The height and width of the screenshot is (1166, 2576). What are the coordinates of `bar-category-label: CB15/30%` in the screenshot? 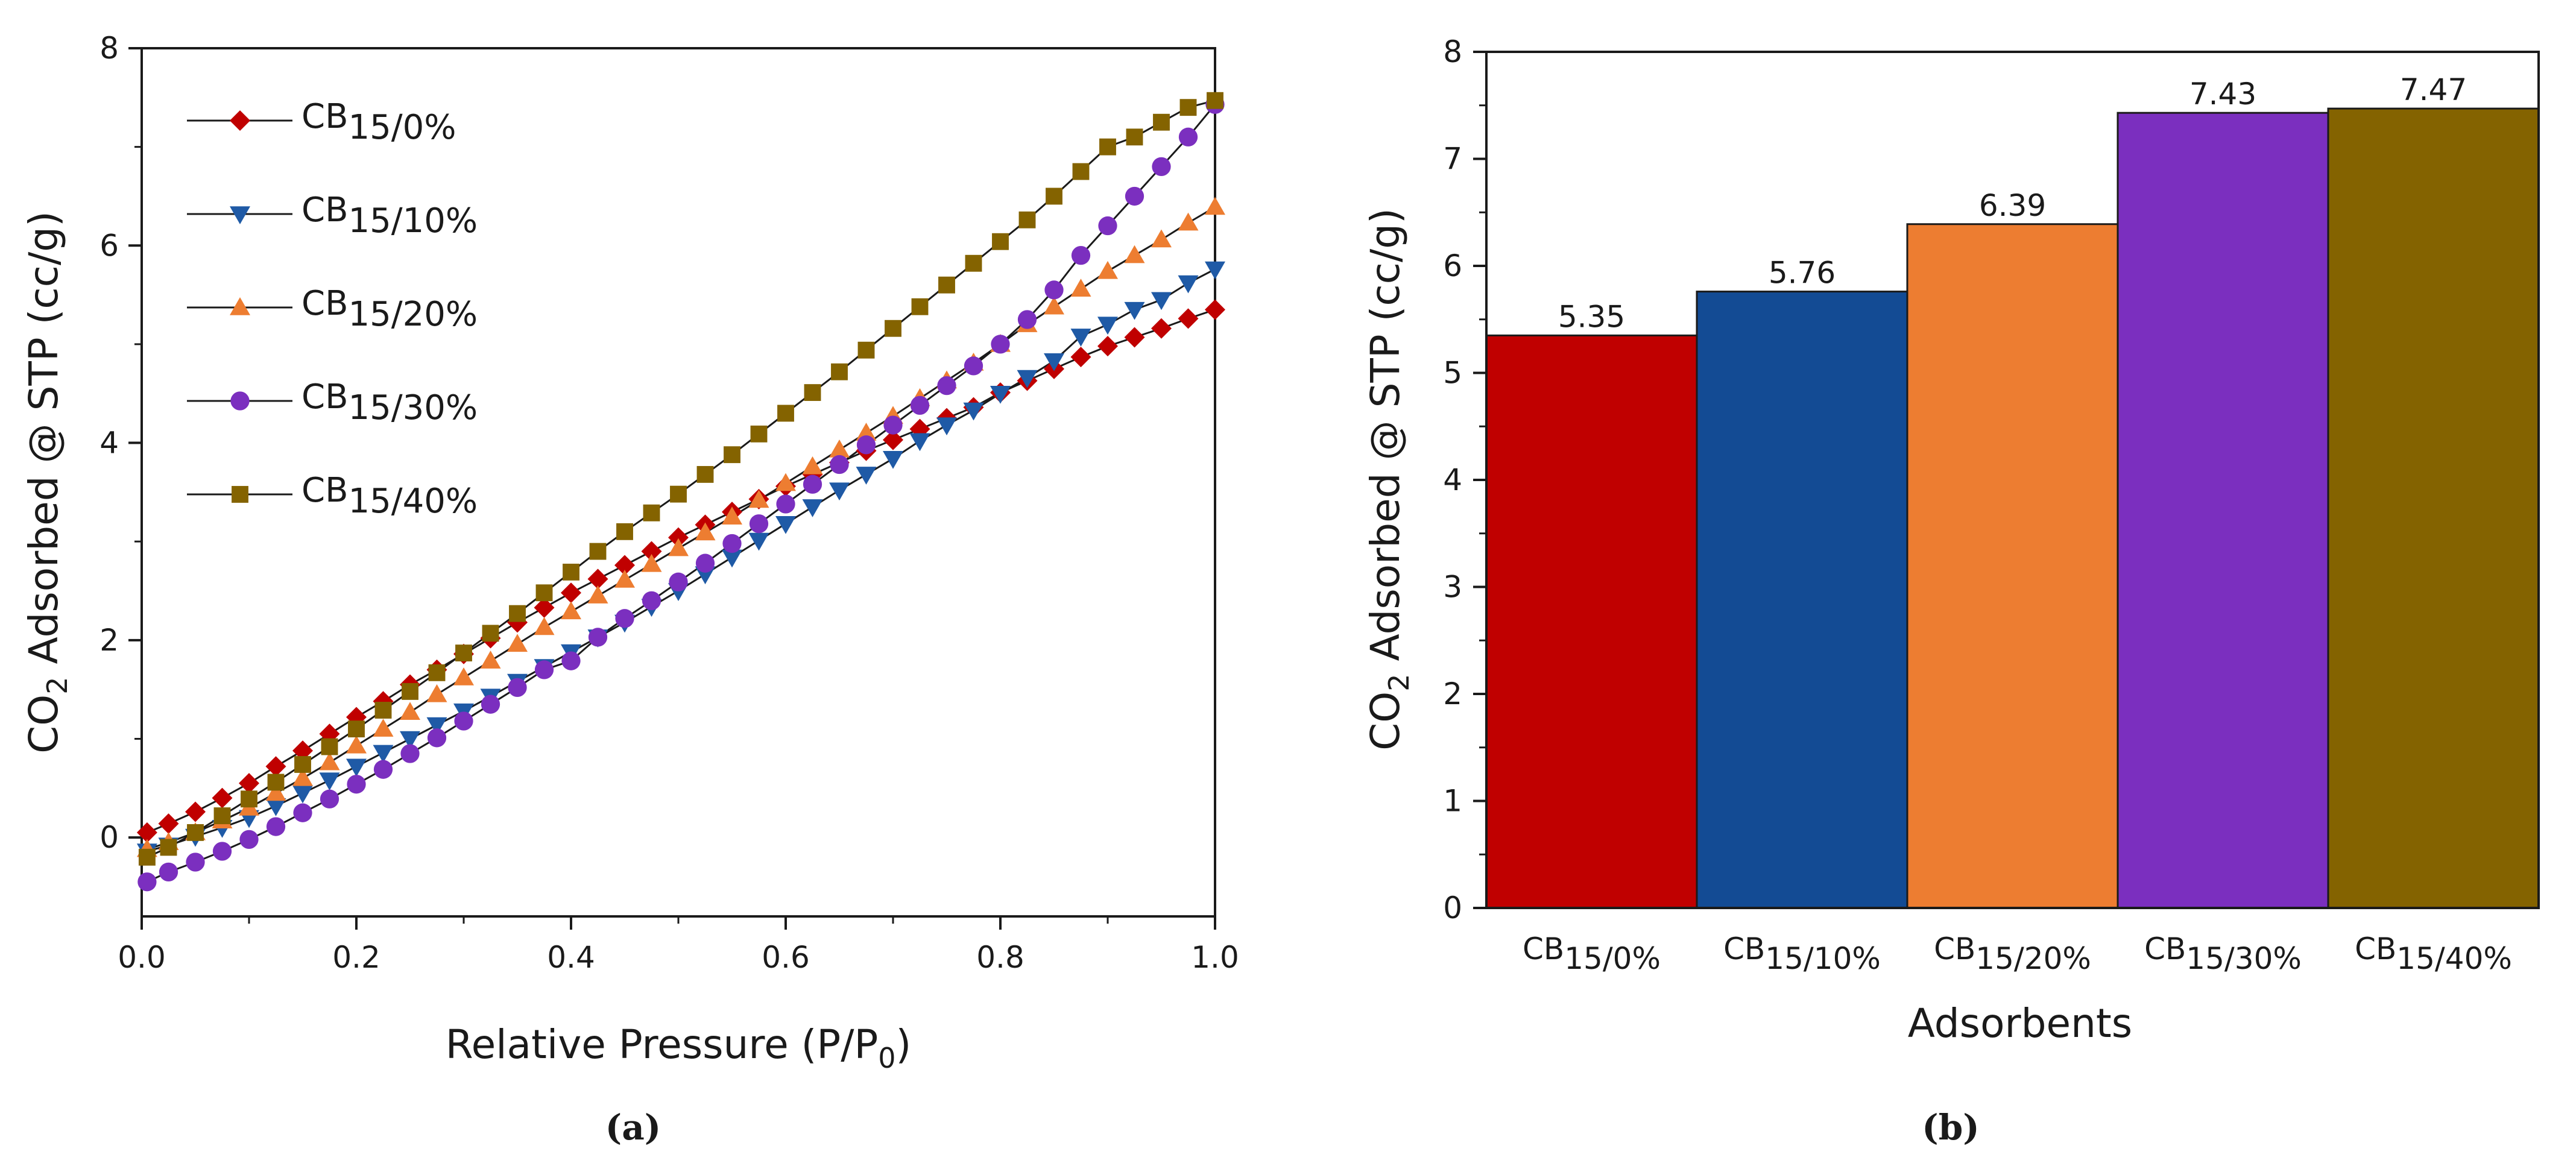 It's located at (2223, 953).